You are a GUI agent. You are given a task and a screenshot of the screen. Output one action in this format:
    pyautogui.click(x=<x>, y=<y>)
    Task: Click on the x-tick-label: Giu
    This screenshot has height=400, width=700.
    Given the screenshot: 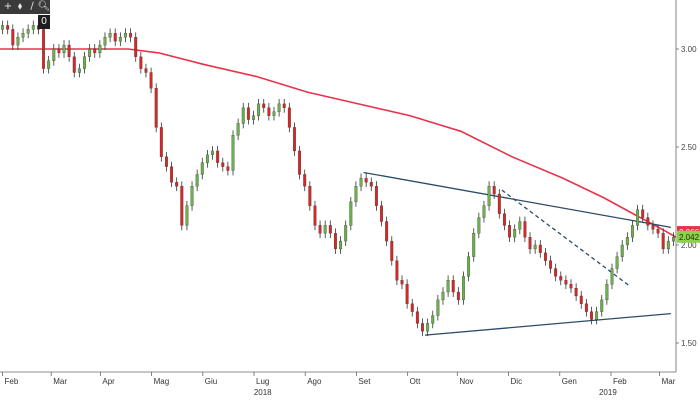 What is the action you would take?
    pyautogui.click(x=211, y=381)
    